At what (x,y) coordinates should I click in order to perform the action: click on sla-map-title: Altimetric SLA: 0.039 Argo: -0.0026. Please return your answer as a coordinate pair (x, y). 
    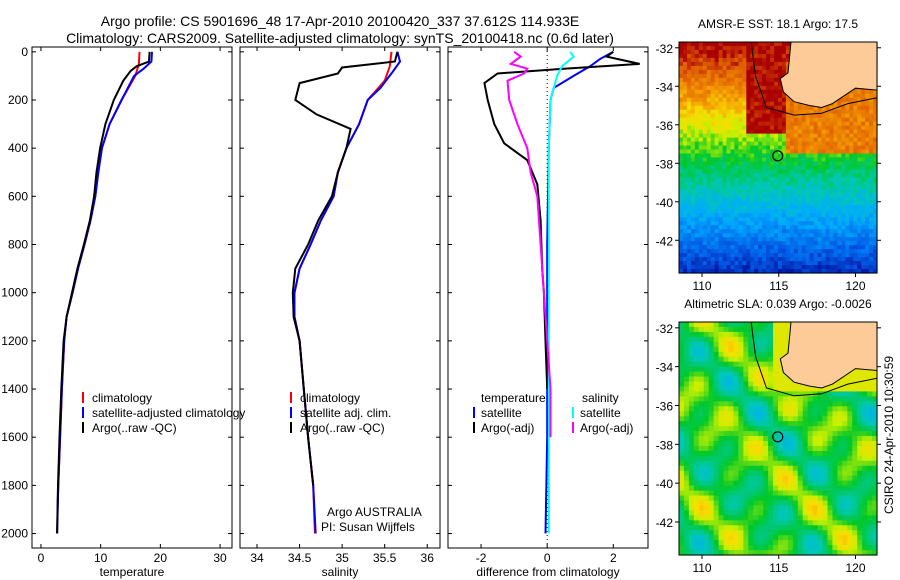
    Looking at the image, I should click on (778, 304).